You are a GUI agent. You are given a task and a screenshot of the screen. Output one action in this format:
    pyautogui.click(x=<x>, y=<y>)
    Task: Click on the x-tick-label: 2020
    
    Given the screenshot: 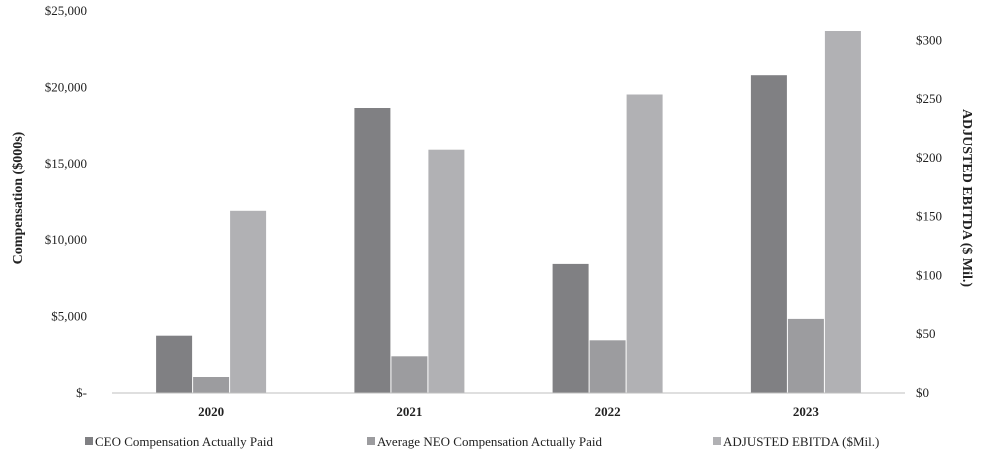 What is the action you would take?
    pyautogui.click(x=211, y=411)
    